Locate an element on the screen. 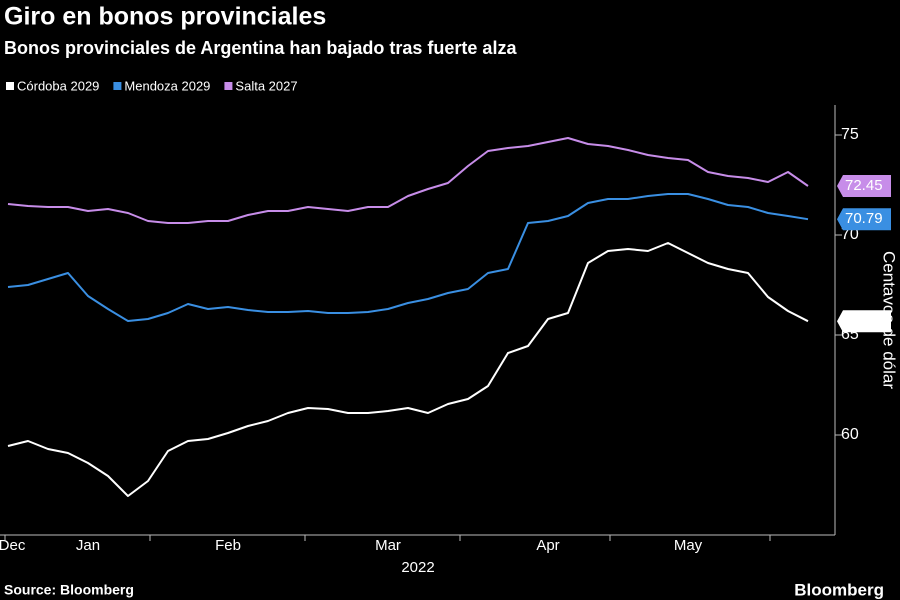 This screenshot has width=900, height=600. chart-title: Giro en bonos provinciales is located at coordinates (165, 17).